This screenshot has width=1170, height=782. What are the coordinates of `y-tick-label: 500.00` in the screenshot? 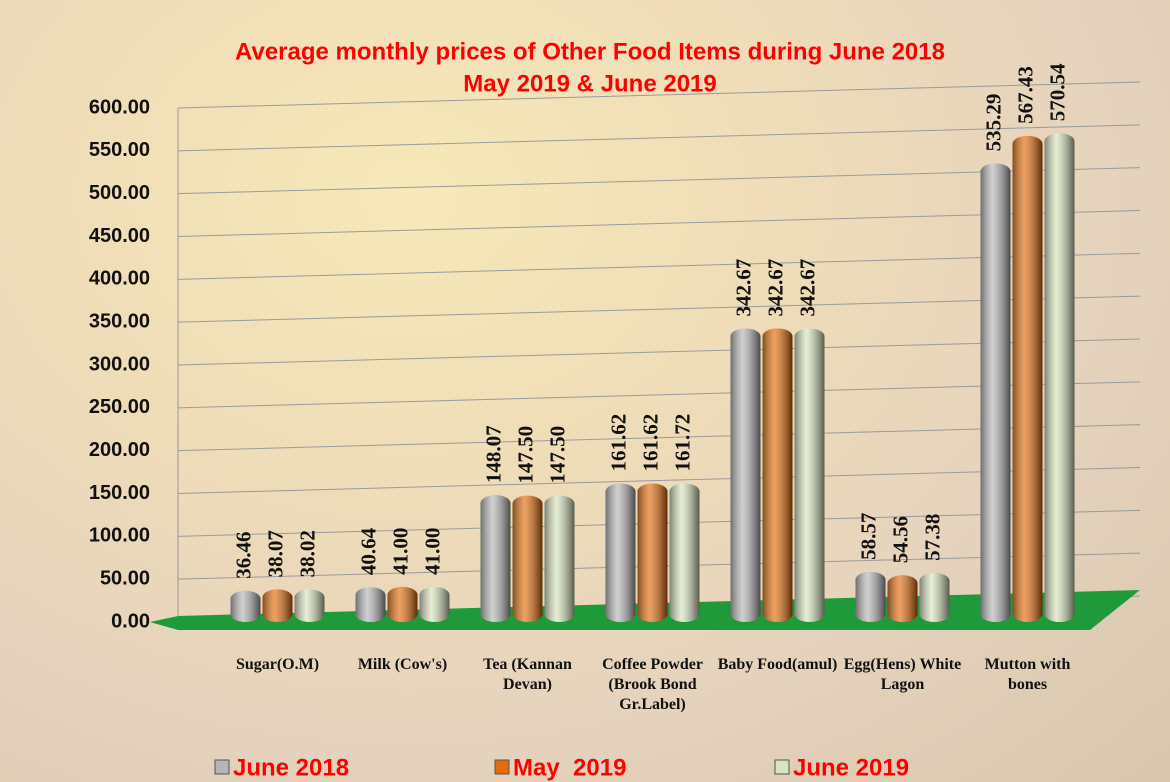 It's located at (119, 193).